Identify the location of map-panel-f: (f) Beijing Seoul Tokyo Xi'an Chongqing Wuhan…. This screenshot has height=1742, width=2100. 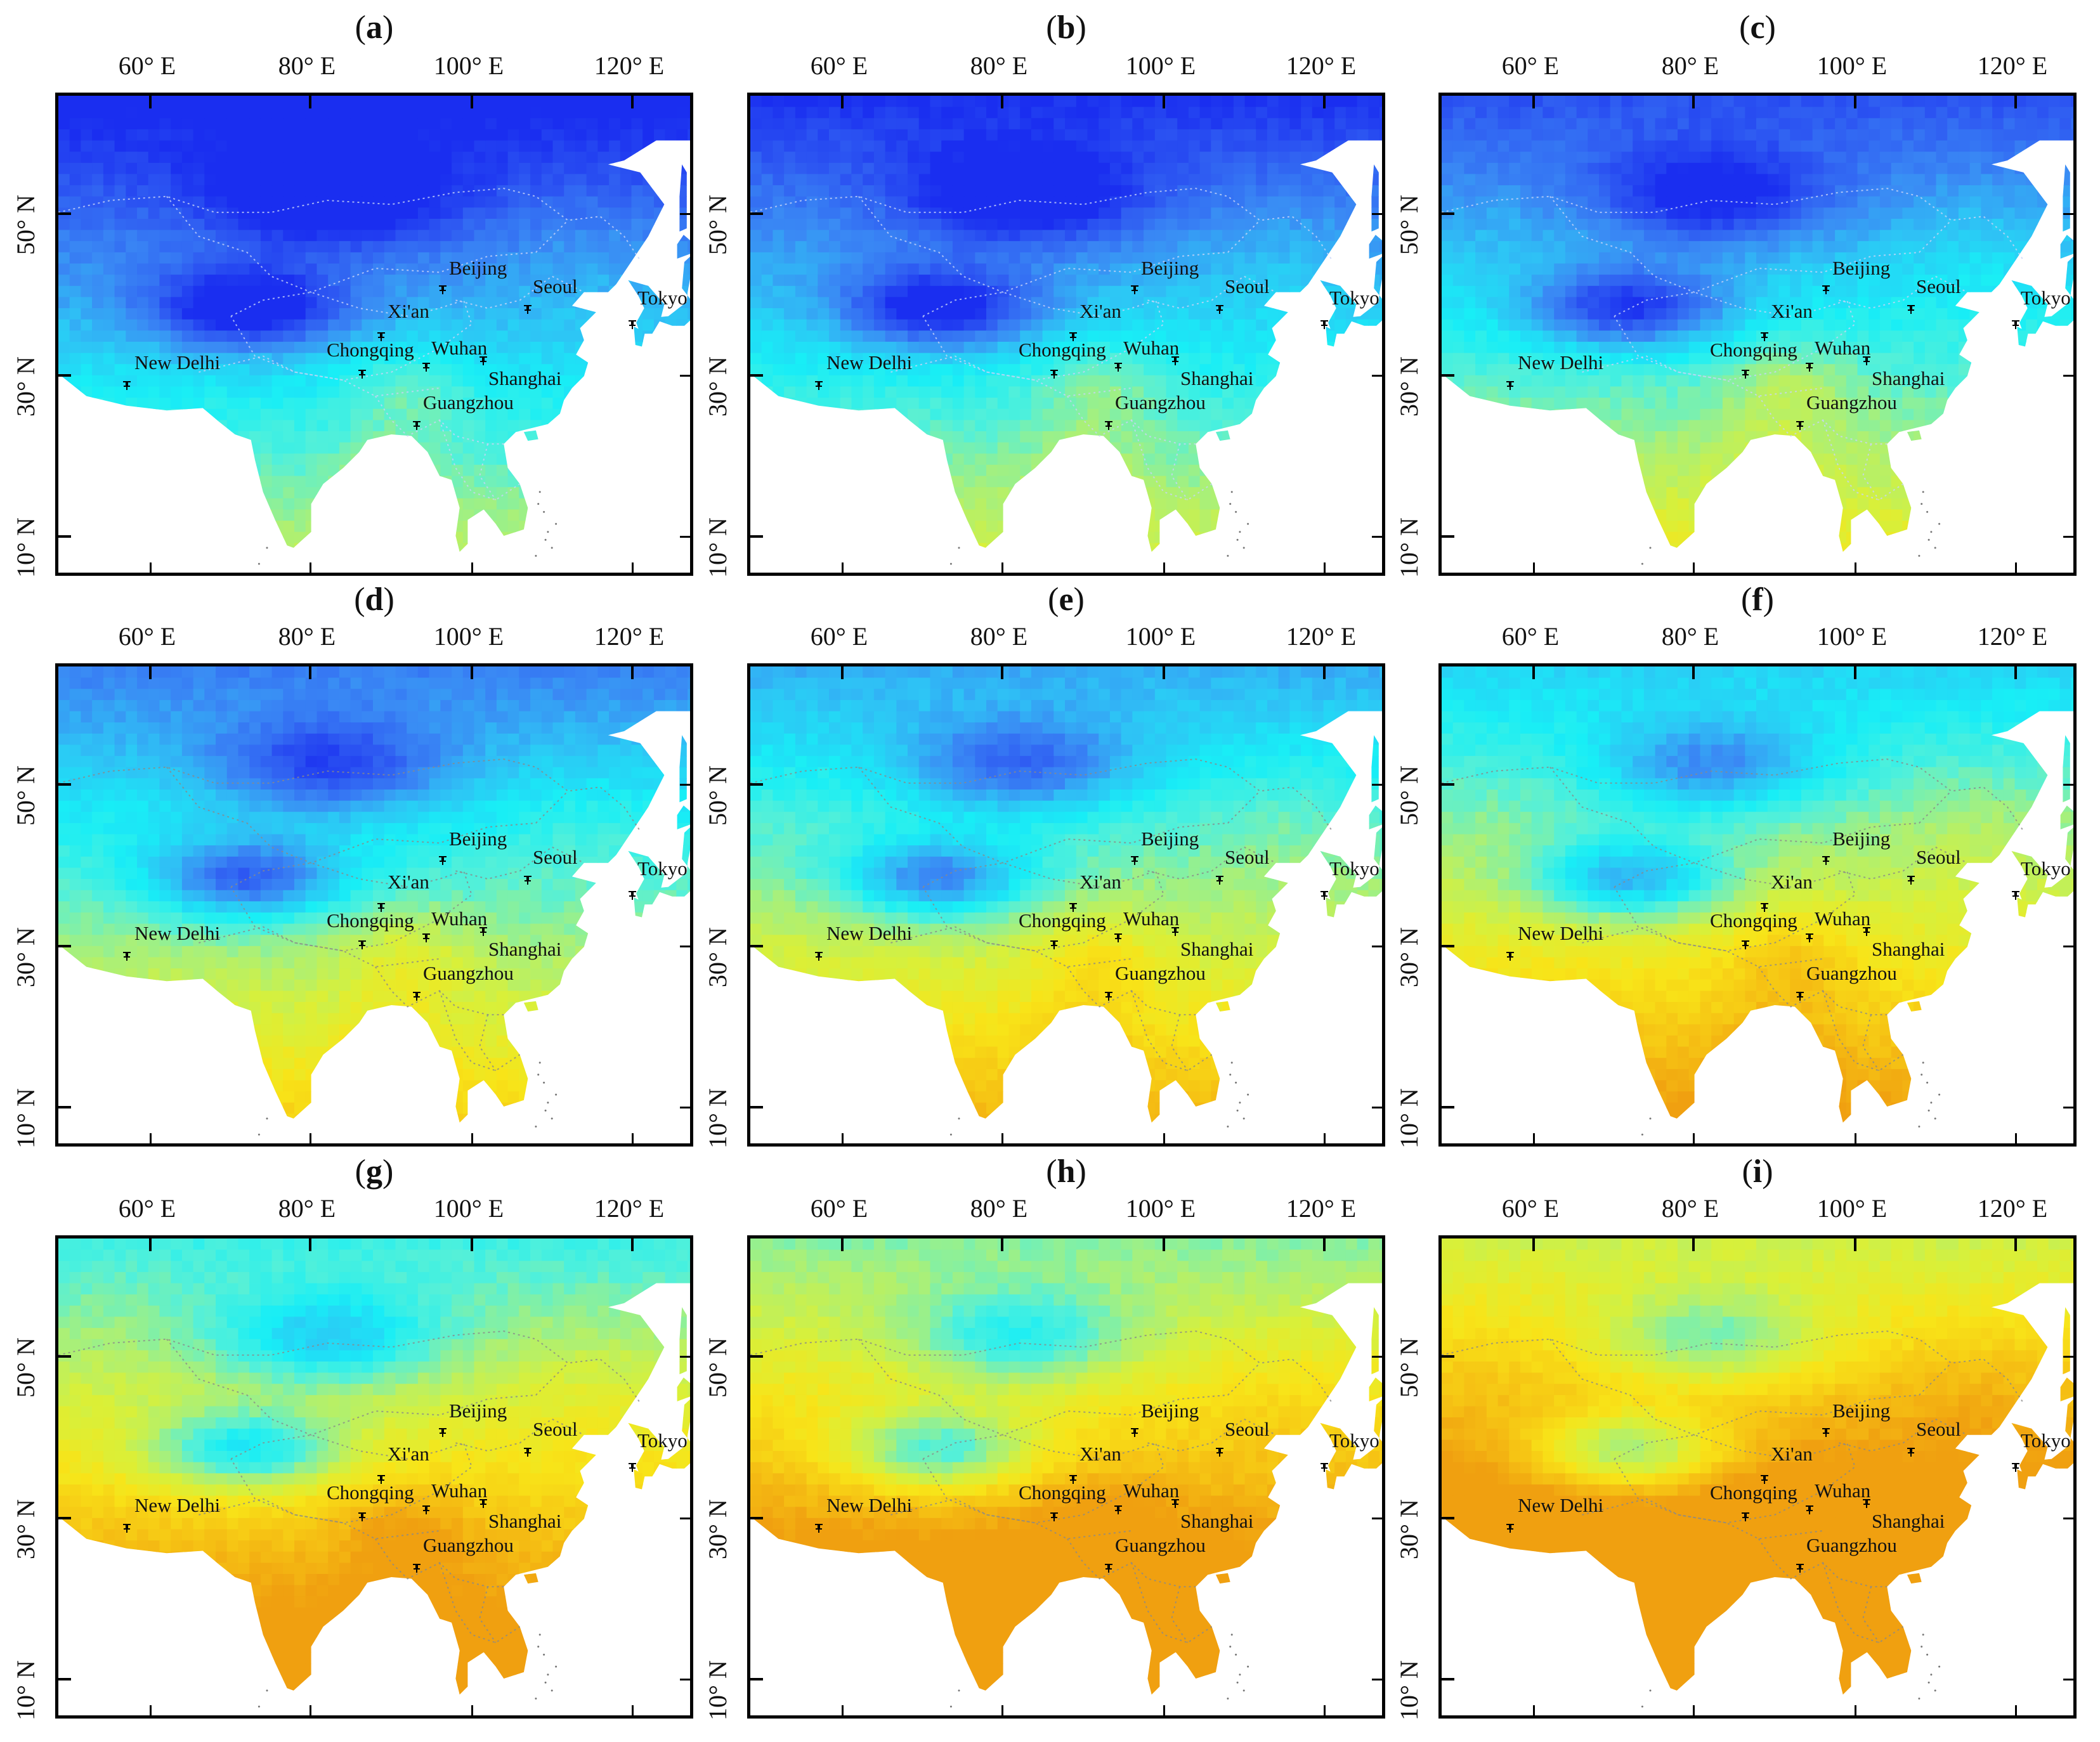
(1736, 865).